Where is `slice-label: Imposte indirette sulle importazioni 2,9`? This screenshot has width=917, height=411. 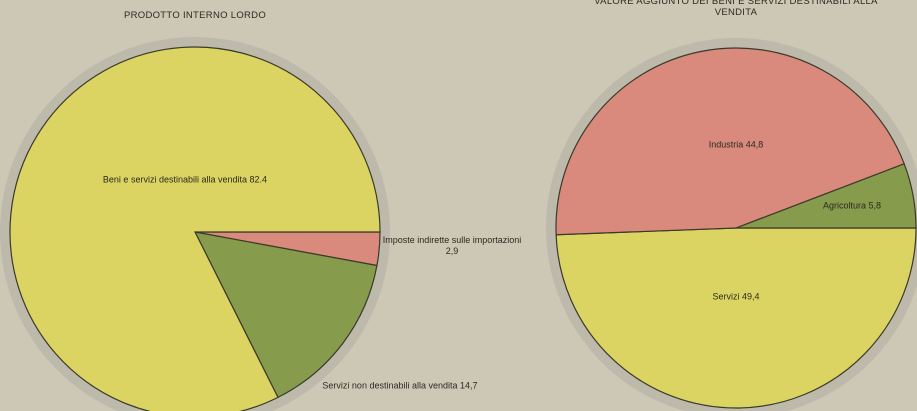
slice-label: Imposte indirette sulle importazioni 2,9 is located at coordinates (452, 246).